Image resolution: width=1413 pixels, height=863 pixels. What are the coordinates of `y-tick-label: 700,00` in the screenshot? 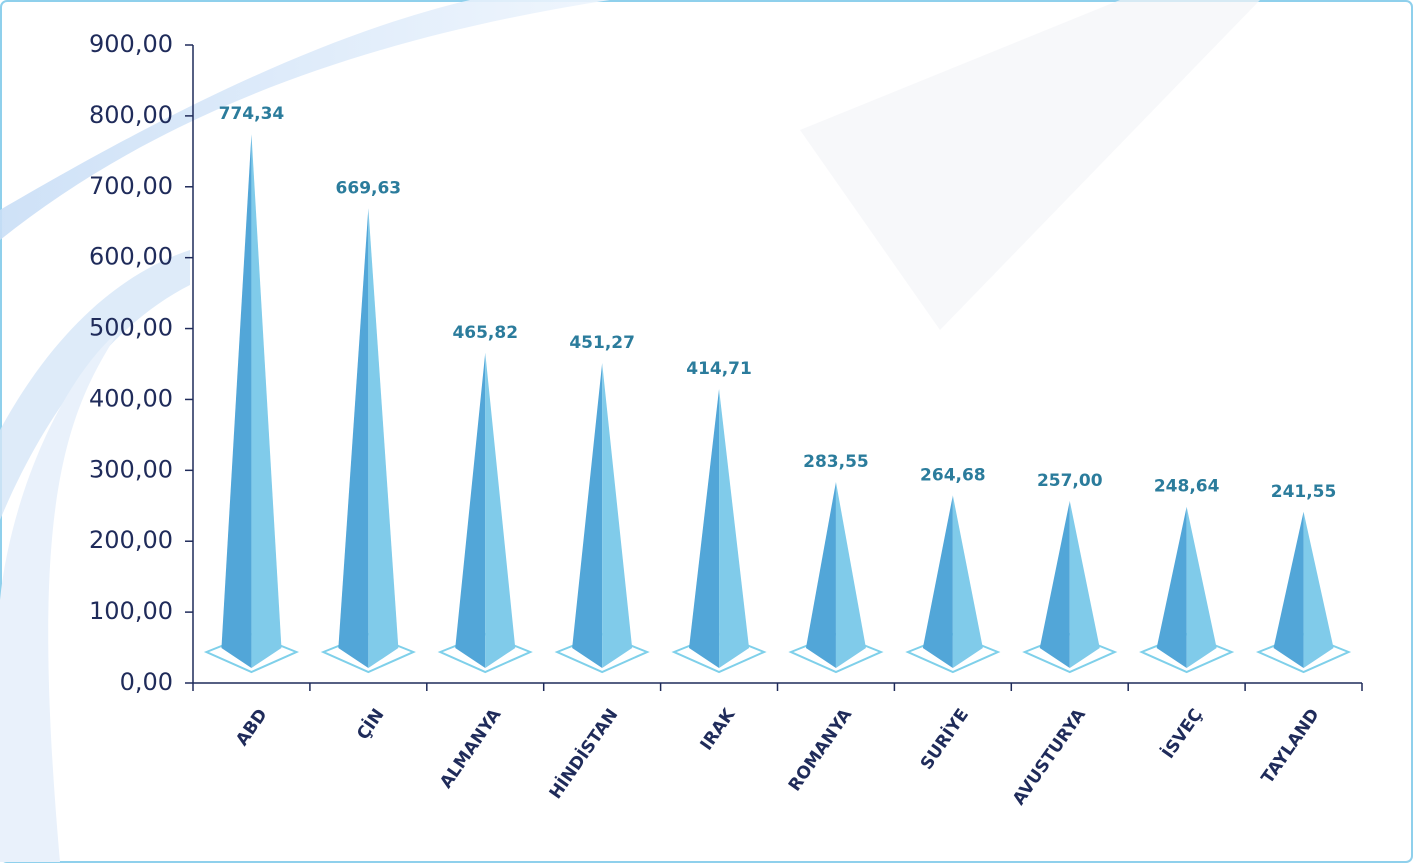 It's located at (131, 186).